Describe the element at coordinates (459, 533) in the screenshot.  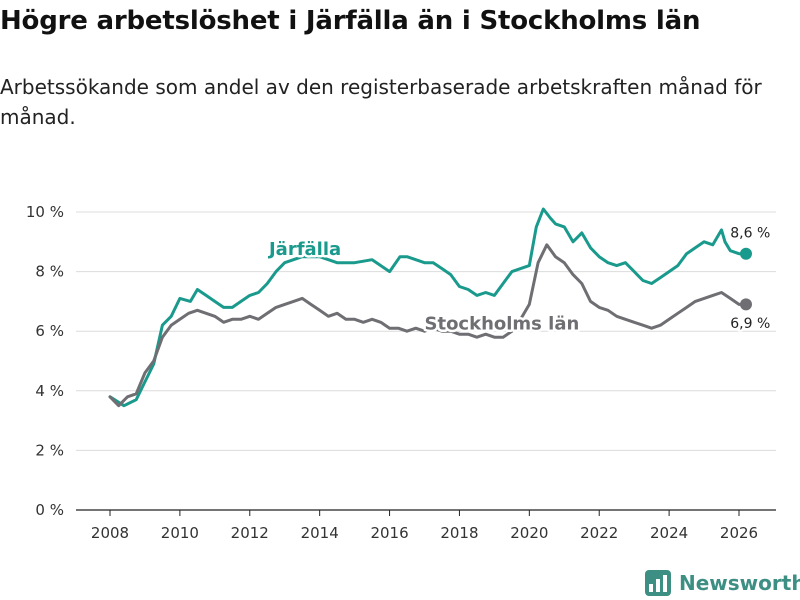
I see `x-tick-label: 2018` at that location.